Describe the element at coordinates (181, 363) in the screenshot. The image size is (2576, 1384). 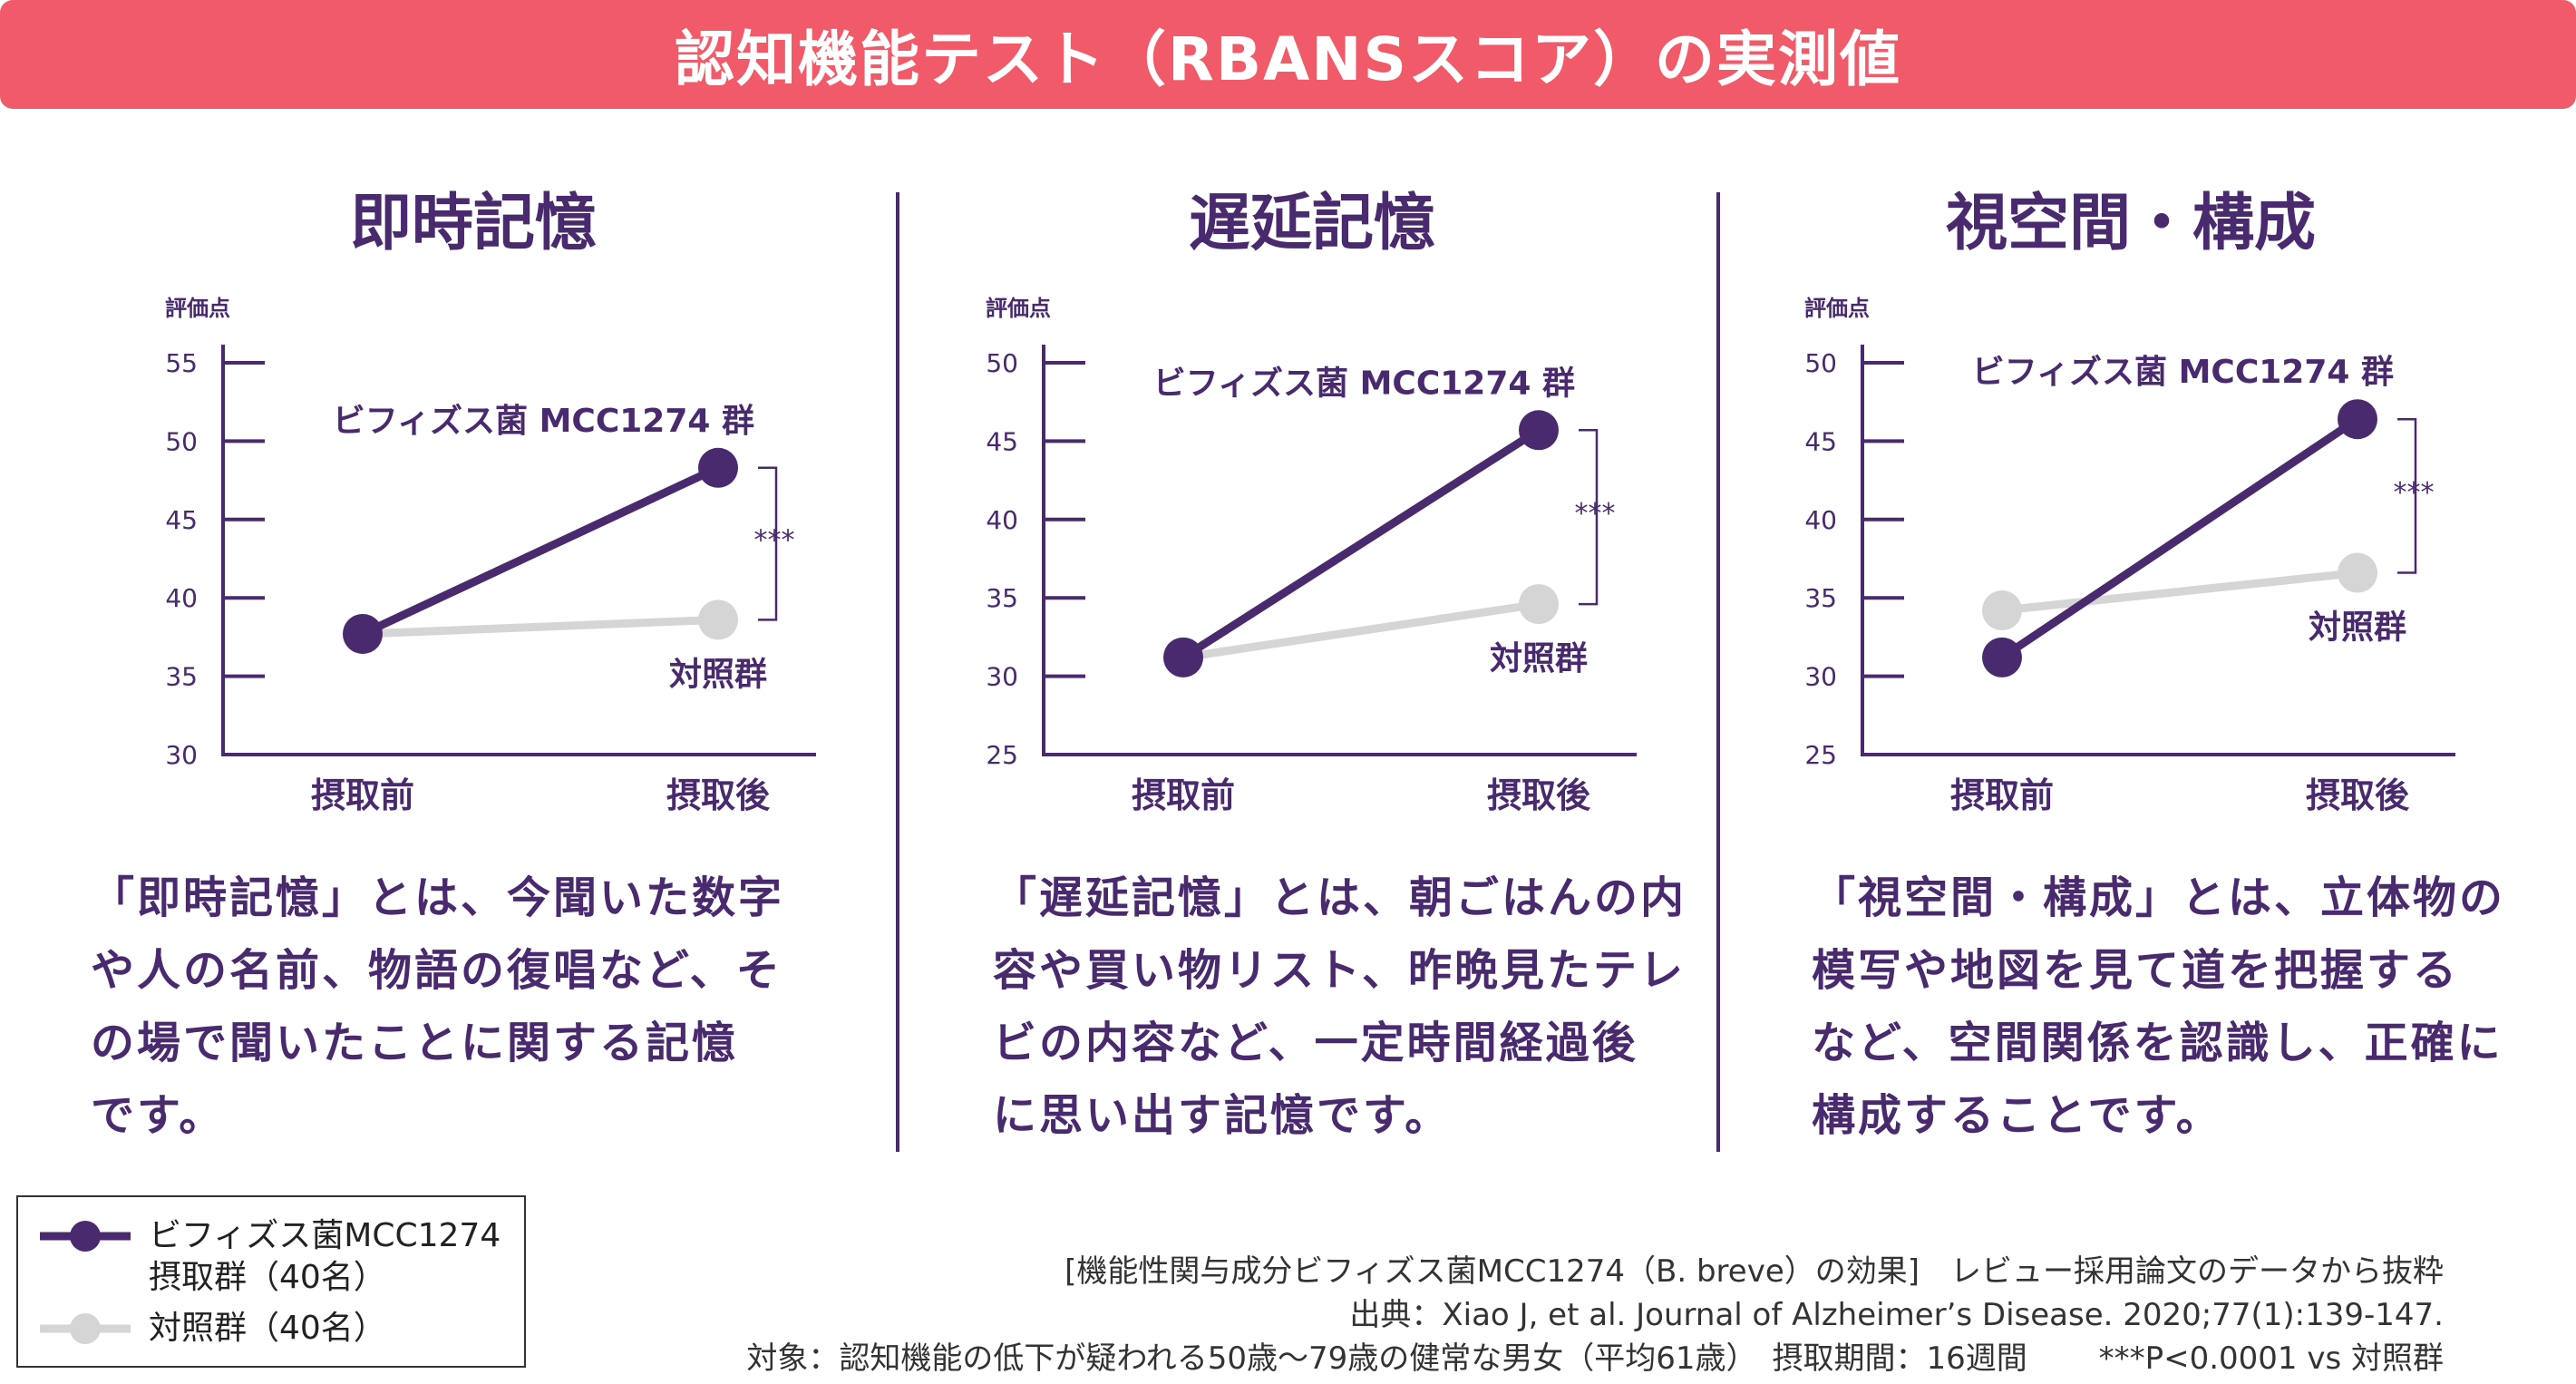
I see `y-tick-label: 55` at that location.